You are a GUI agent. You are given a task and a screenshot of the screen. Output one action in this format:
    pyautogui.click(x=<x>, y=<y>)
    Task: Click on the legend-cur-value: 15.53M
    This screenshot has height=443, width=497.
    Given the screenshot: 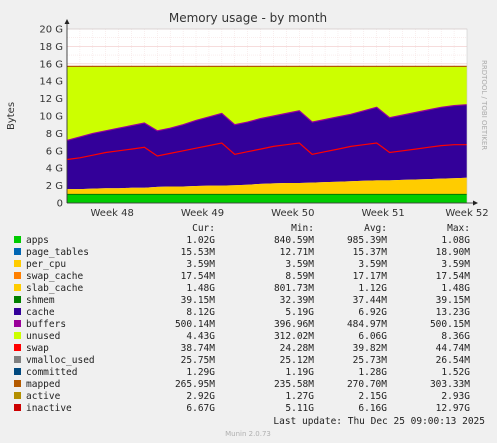 What is the action you would take?
    pyautogui.click(x=198, y=252)
    